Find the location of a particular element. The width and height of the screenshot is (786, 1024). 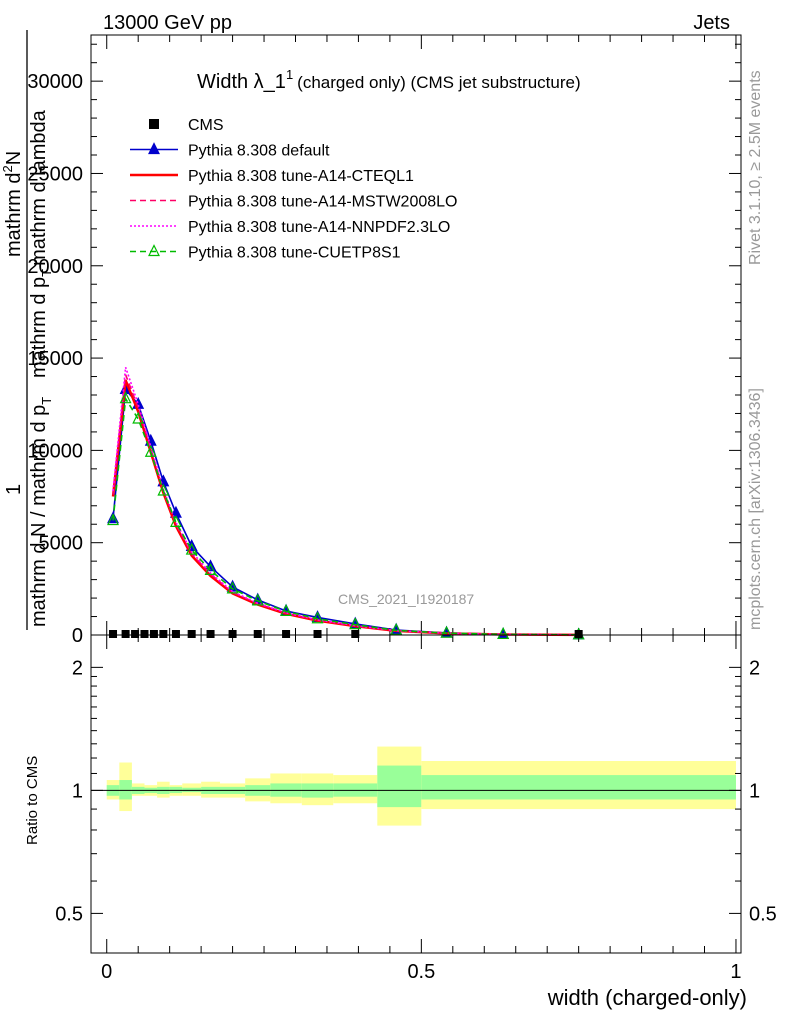

svg-text: mathrm d pTmathrm d lambda is located at coordinates (41, 243).